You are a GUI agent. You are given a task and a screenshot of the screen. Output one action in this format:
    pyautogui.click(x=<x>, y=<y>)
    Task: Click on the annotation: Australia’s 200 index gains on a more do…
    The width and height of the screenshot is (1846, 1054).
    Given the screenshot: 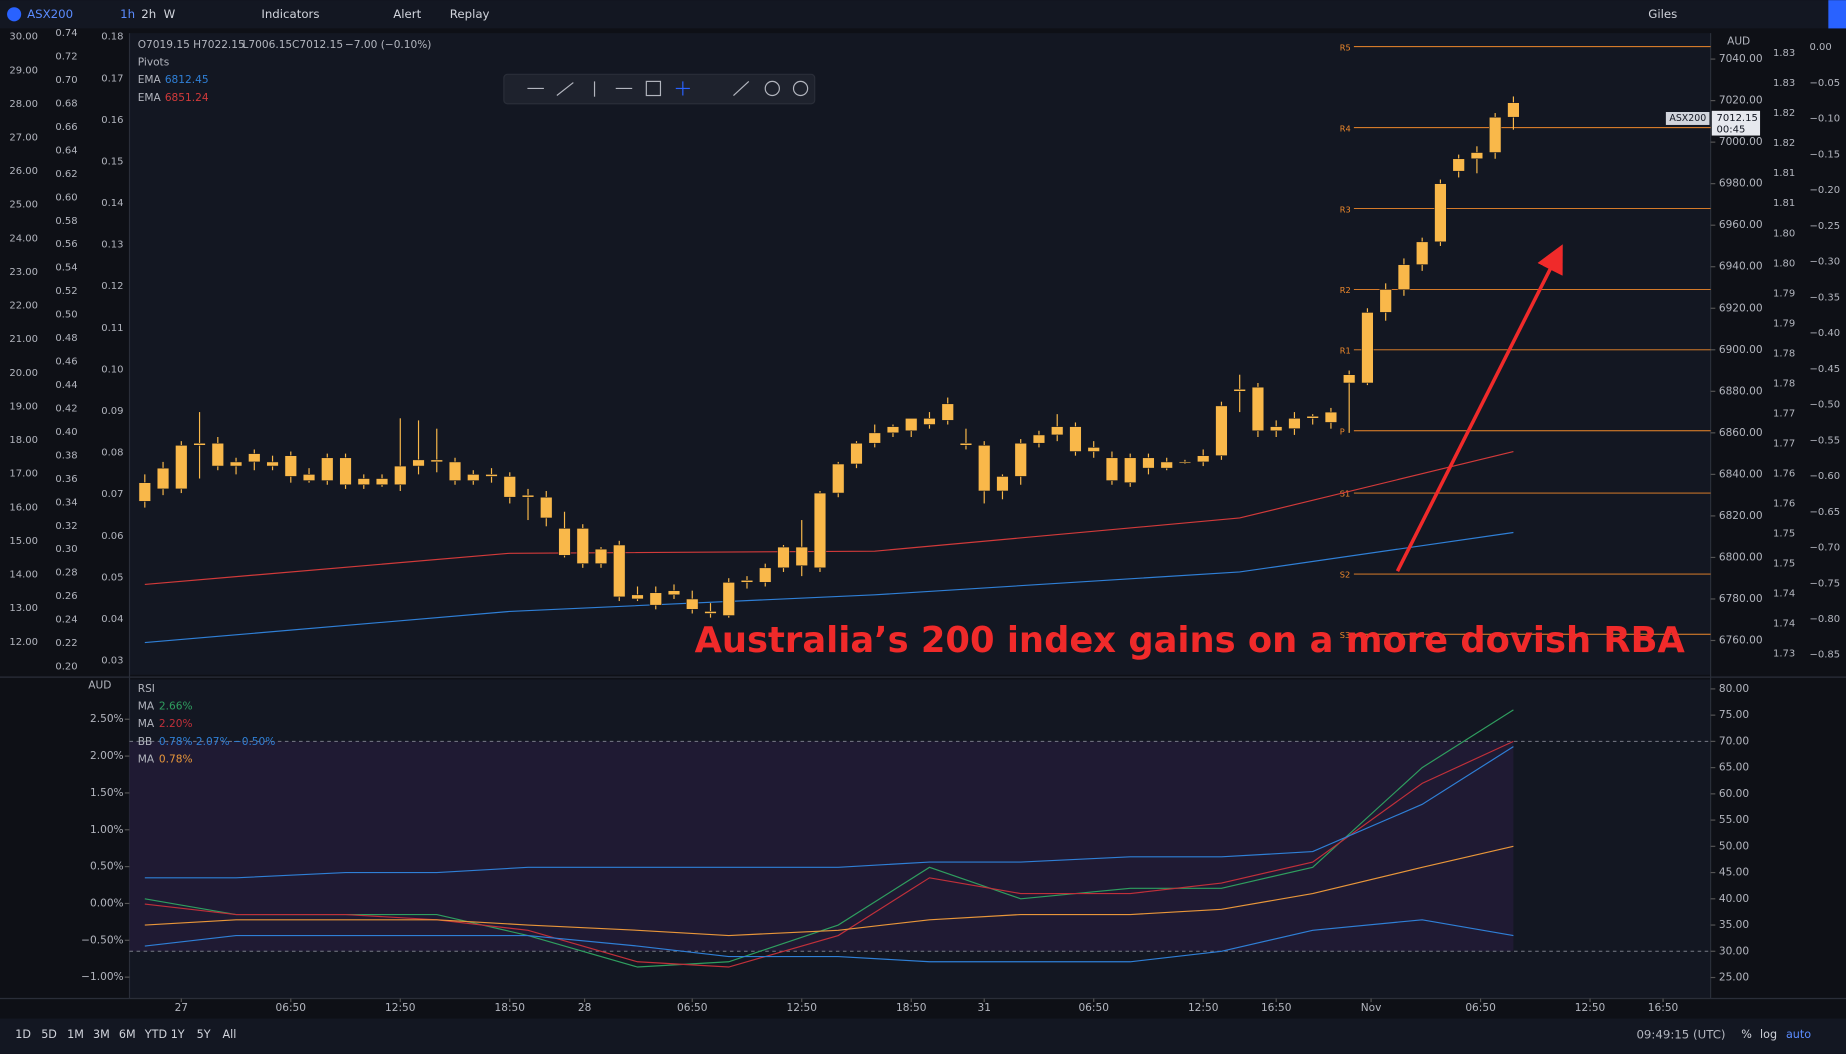 What is the action you would take?
    pyautogui.click(x=1190, y=640)
    